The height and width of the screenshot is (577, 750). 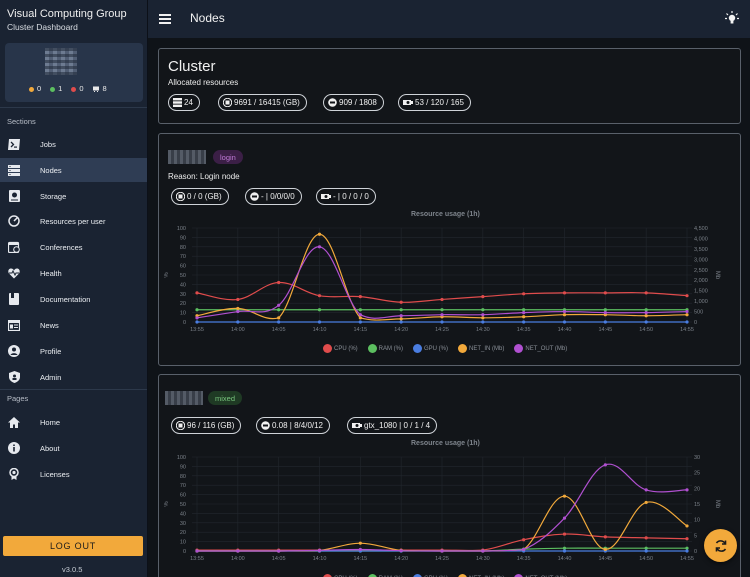 What do you see at coordinates (279, 330) in the screenshot?
I see `x-tick-label: 14:05` at bounding box center [279, 330].